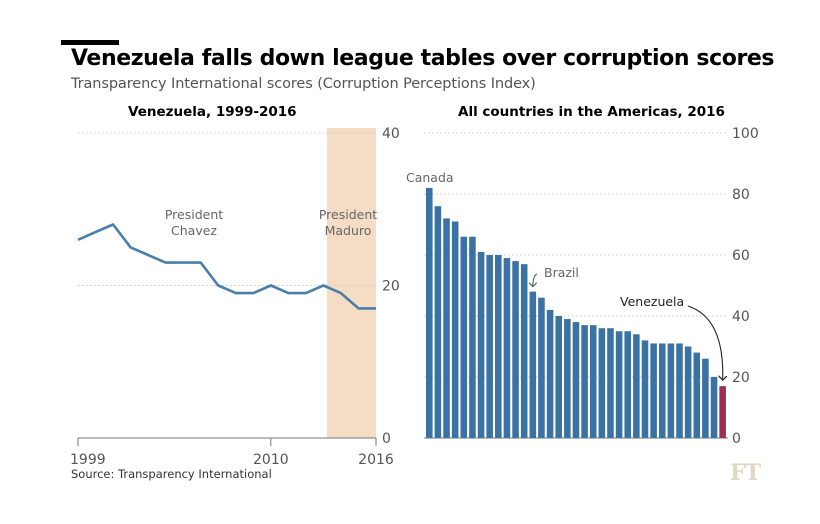 The image size is (820, 524). Describe the element at coordinates (348, 214) in the screenshot. I see `president-maduro-label-line1: President` at that location.